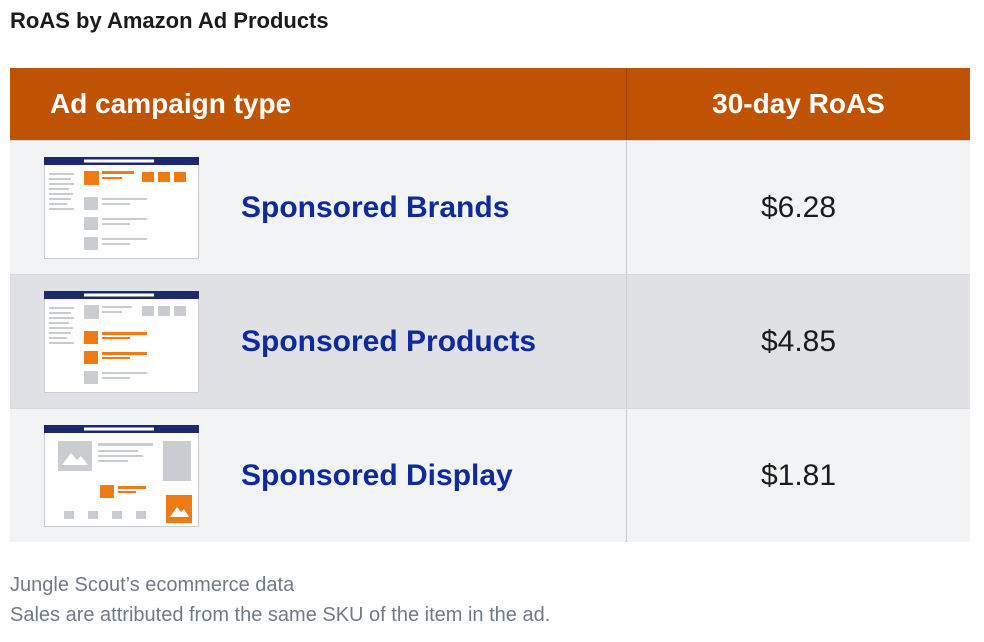 This screenshot has height=642, width=984. I want to click on ad-type-label: Sponsored Brands, so click(375, 207).